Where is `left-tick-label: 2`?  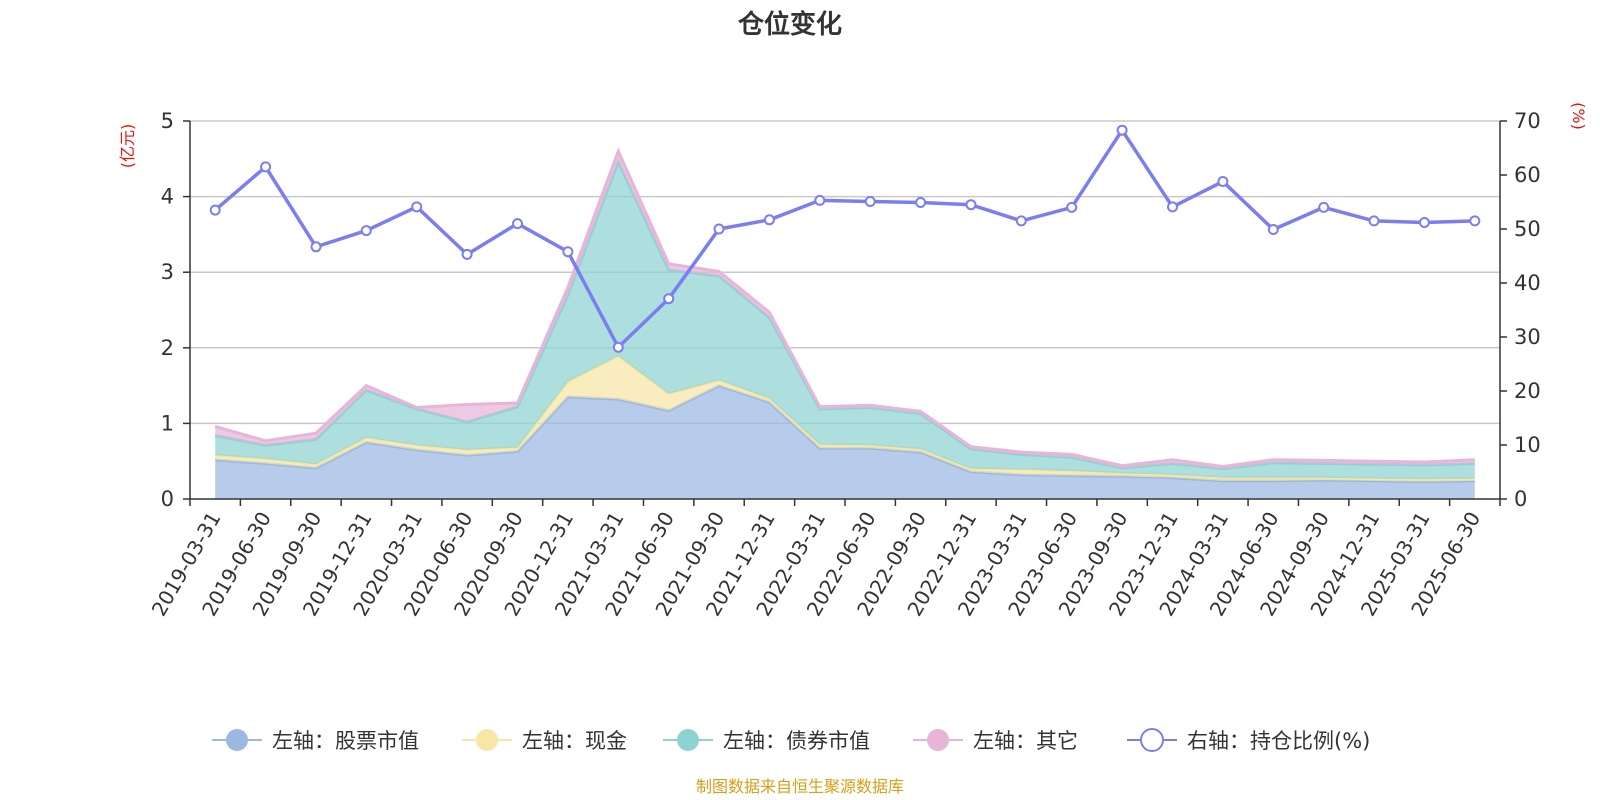 left-tick-label: 2 is located at coordinates (167, 348).